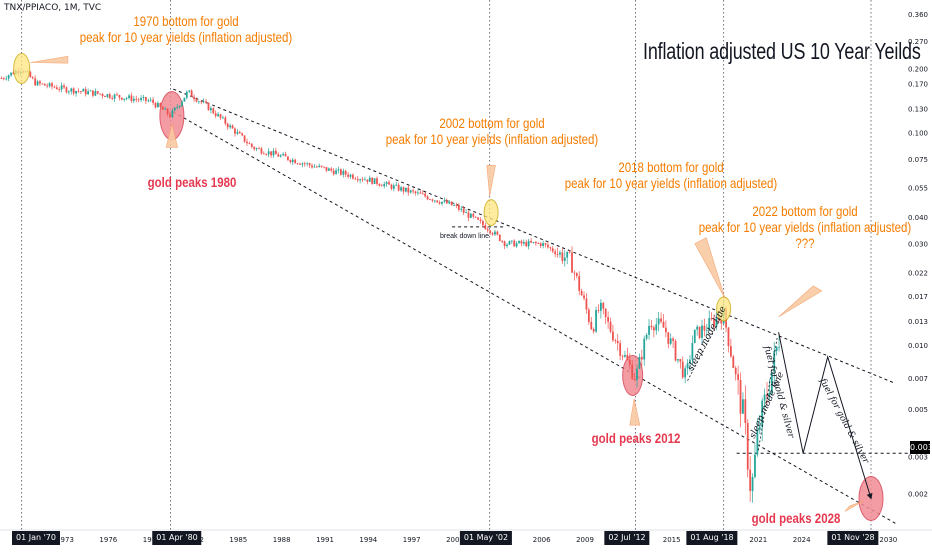 This screenshot has width=932, height=555. Describe the element at coordinates (854, 506) in the screenshot. I see `arrow-2028` at that location.